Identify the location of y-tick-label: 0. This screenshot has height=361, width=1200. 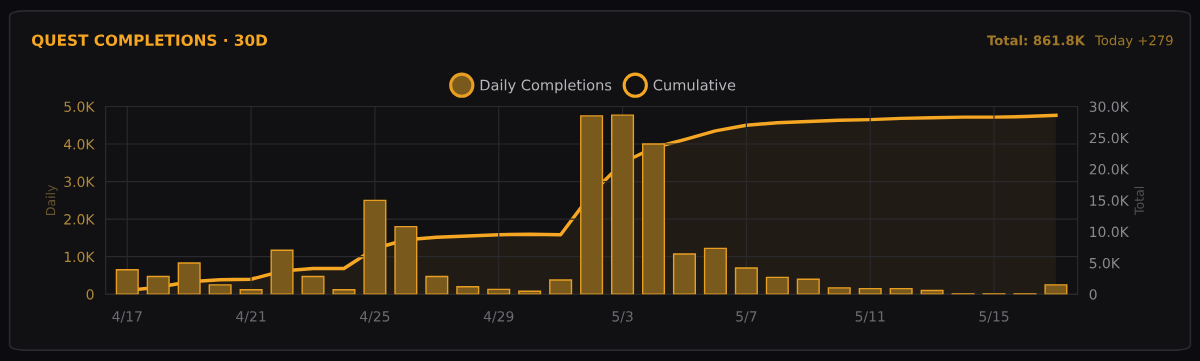
(90, 294).